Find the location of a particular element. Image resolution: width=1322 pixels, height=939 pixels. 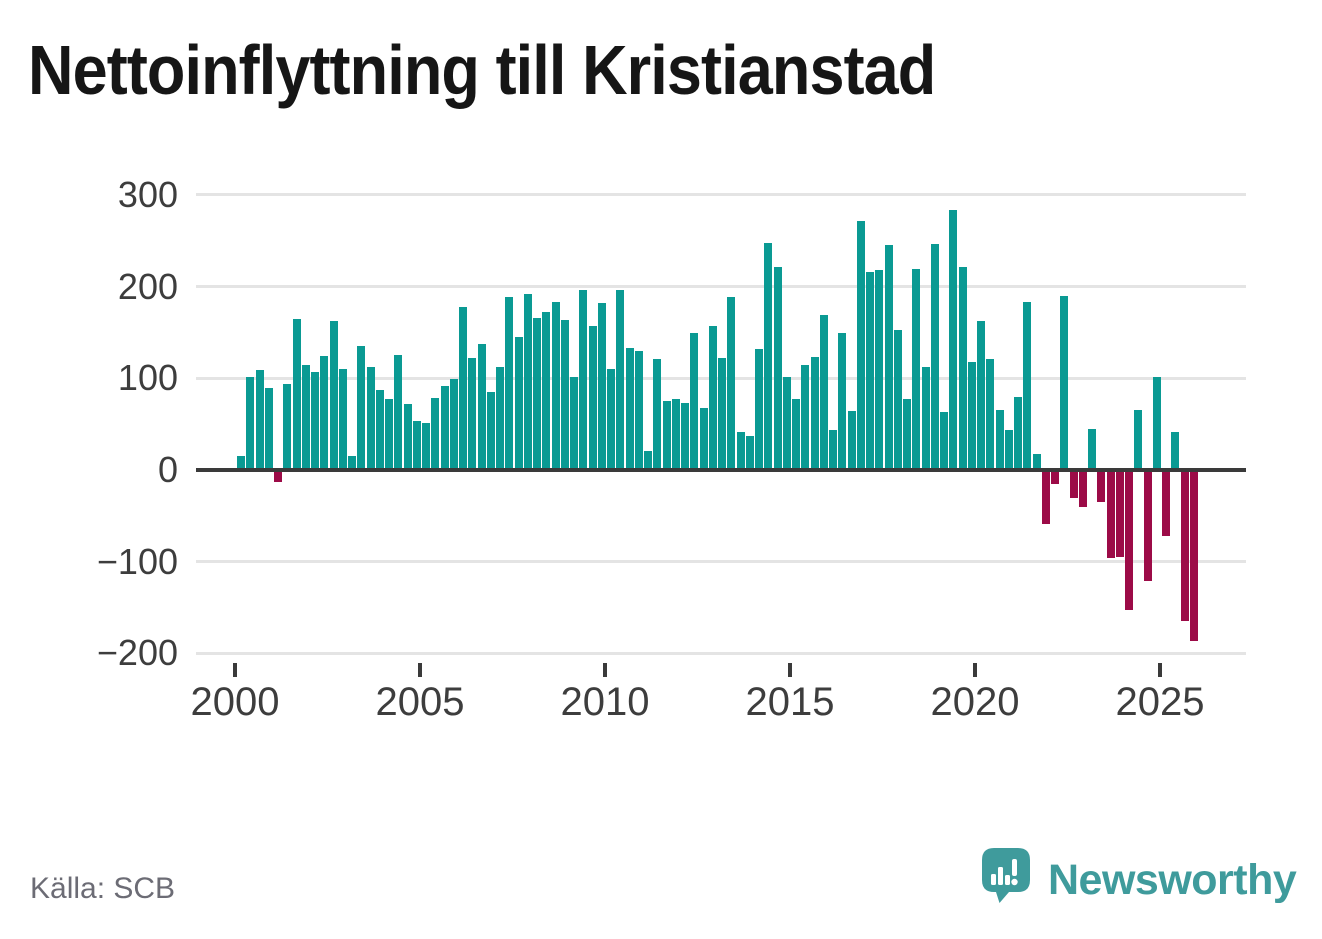

x-axis-label: 2010 is located at coordinates (605, 702).